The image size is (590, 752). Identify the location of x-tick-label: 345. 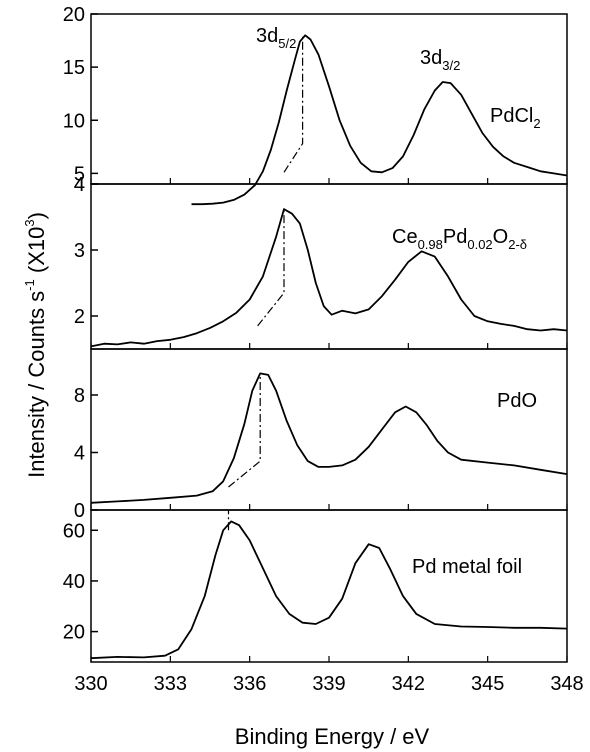
(487, 684).